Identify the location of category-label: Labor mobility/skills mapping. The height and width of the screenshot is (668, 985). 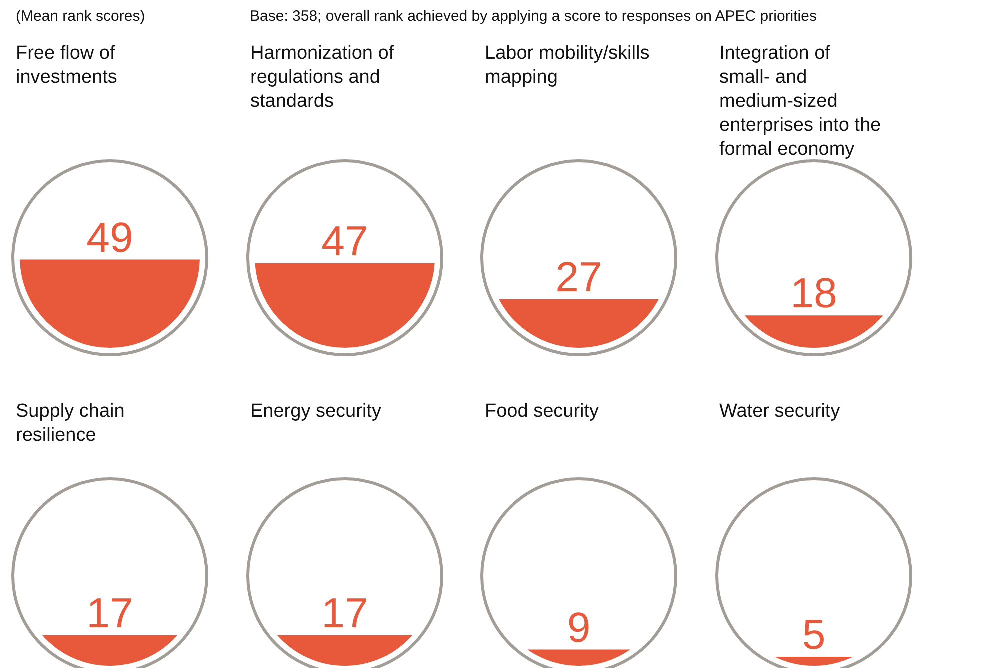
(568, 66).